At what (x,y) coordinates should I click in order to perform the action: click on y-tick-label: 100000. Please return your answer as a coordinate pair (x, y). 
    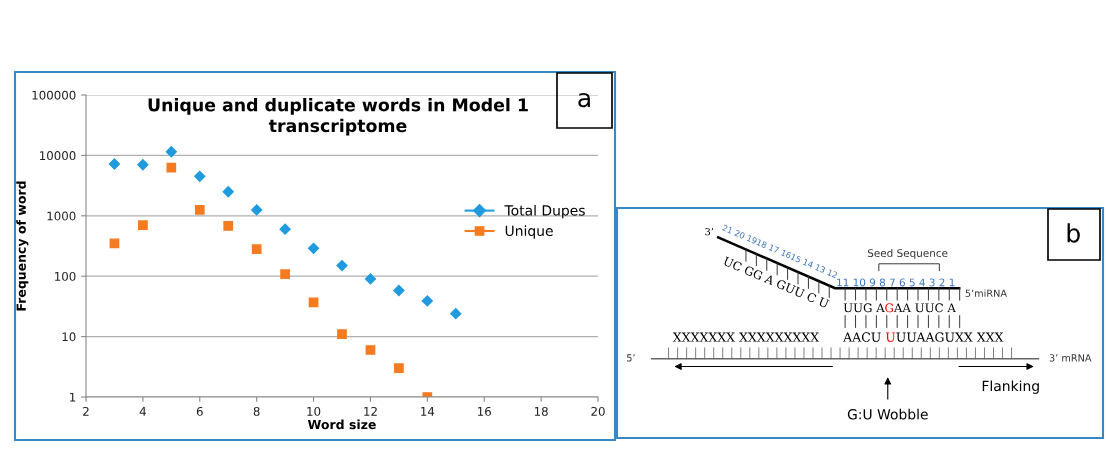
    Looking at the image, I should click on (54, 95).